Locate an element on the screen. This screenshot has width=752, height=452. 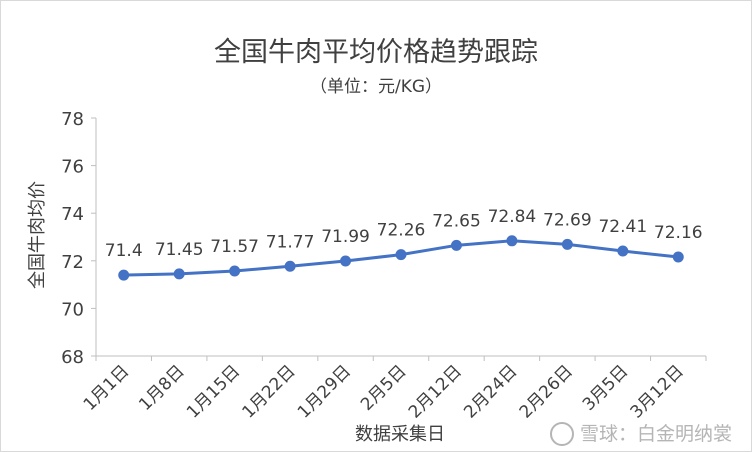
watermark-text: 雪球：白金明纳裳 is located at coordinates (655, 434).